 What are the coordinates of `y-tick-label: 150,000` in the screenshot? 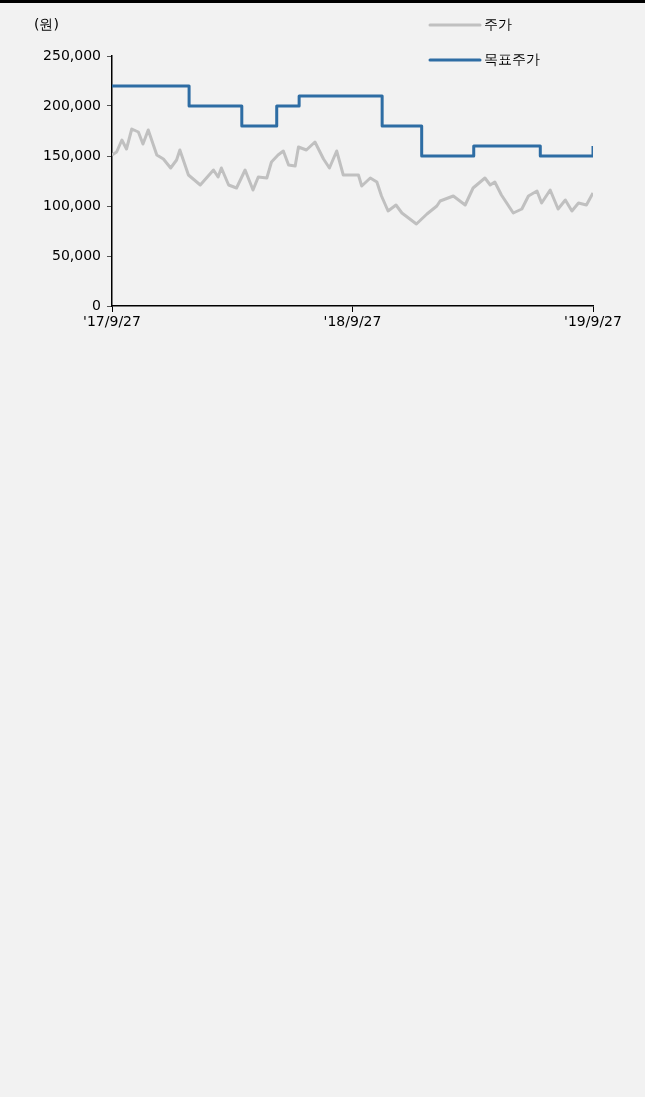 It's located at (72, 154).